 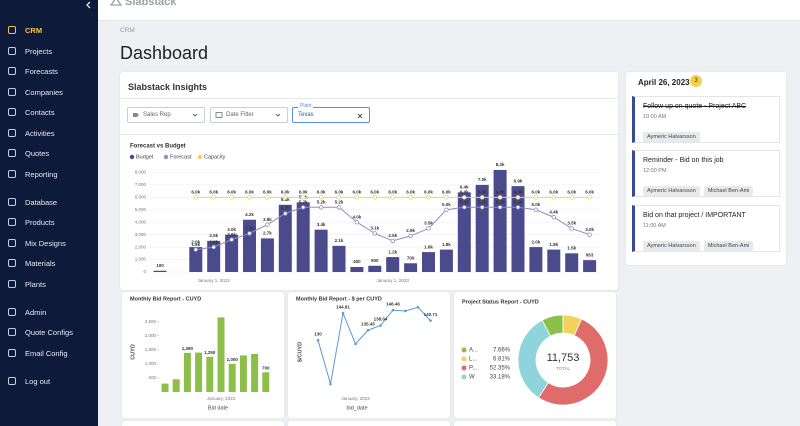 What do you see at coordinates (267, 233) in the screenshot?
I see `value-label: 2.7k` at bounding box center [267, 233].